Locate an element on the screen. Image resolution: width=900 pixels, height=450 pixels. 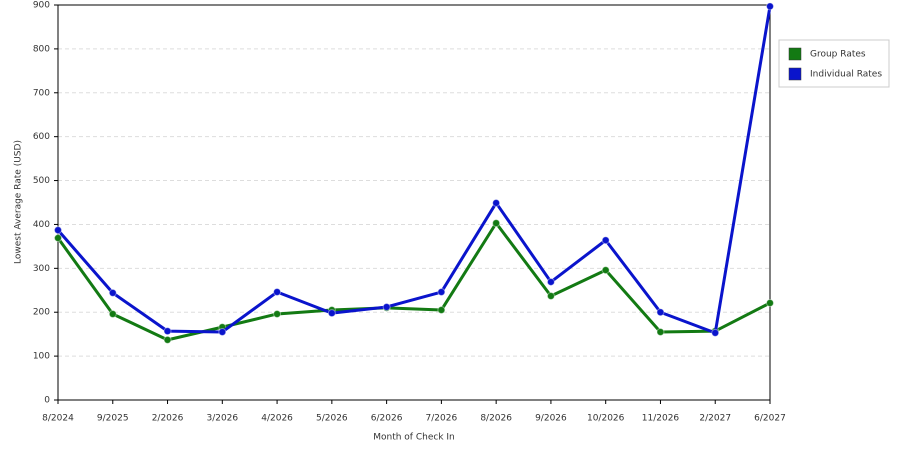
x-tick-label: 8/2026 is located at coordinates (496, 419).